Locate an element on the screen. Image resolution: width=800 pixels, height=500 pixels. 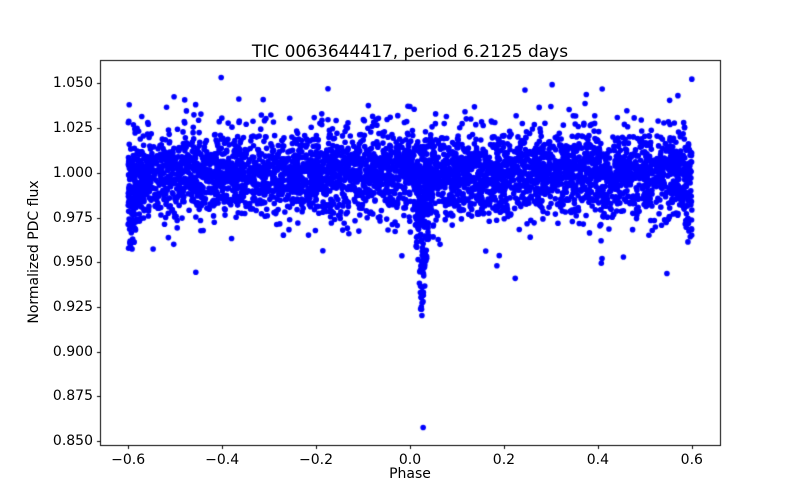
x-axis-label: Phase is located at coordinates (410, 474).